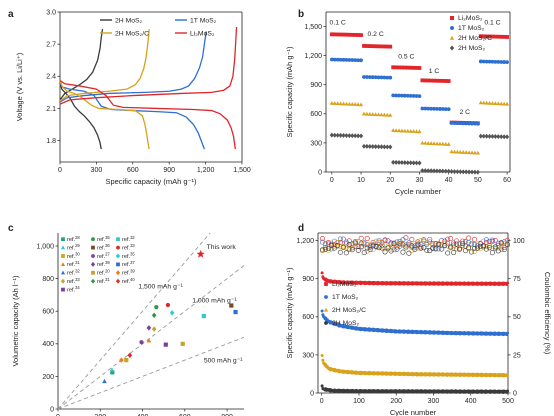  I want to click on highlight-label: This work, so click(222, 247).